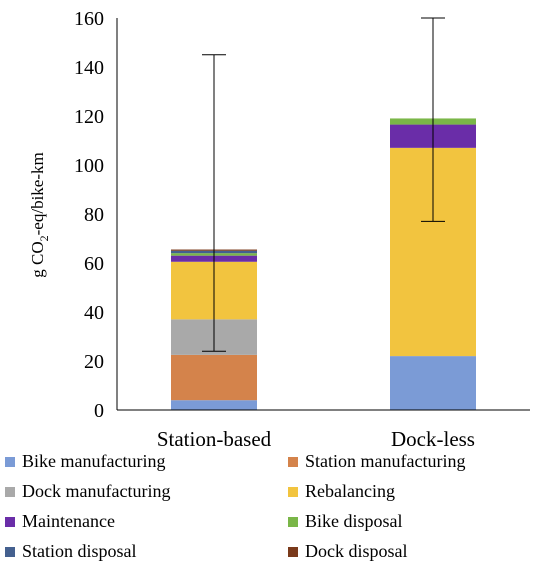 This screenshot has height=574, width=534. What do you see at coordinates (39, 214) in the screenshot?
I see `y-axis-label: g CO2-eq/bike-km` at bounding box center [39, 214].